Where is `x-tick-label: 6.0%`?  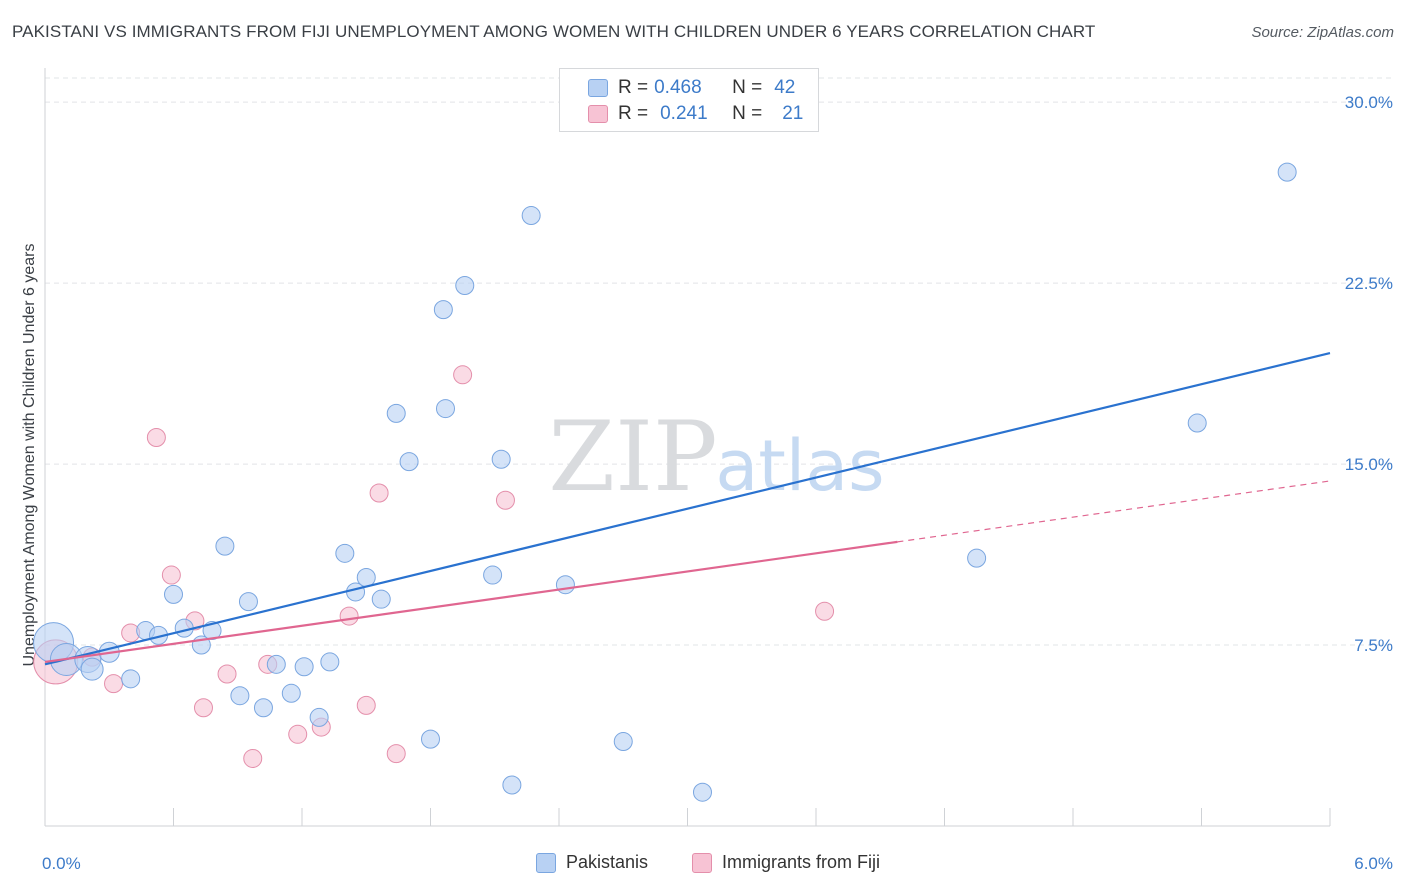 x-tick-label: 6.0% is located at coordinates (1373, 863).